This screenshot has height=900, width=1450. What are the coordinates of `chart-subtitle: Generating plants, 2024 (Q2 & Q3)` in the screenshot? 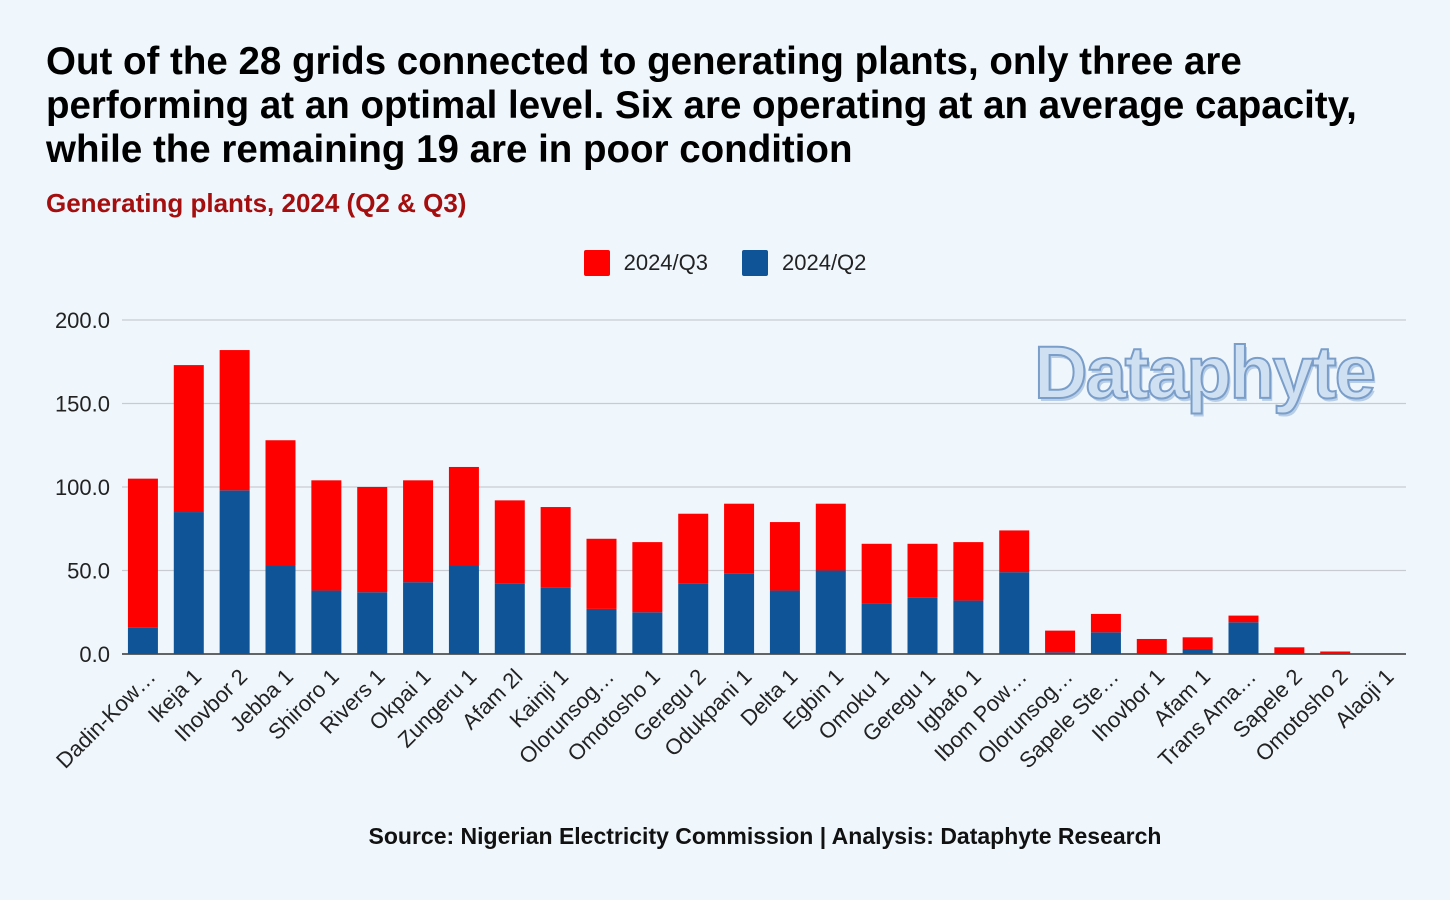 It's located at (256, 203).